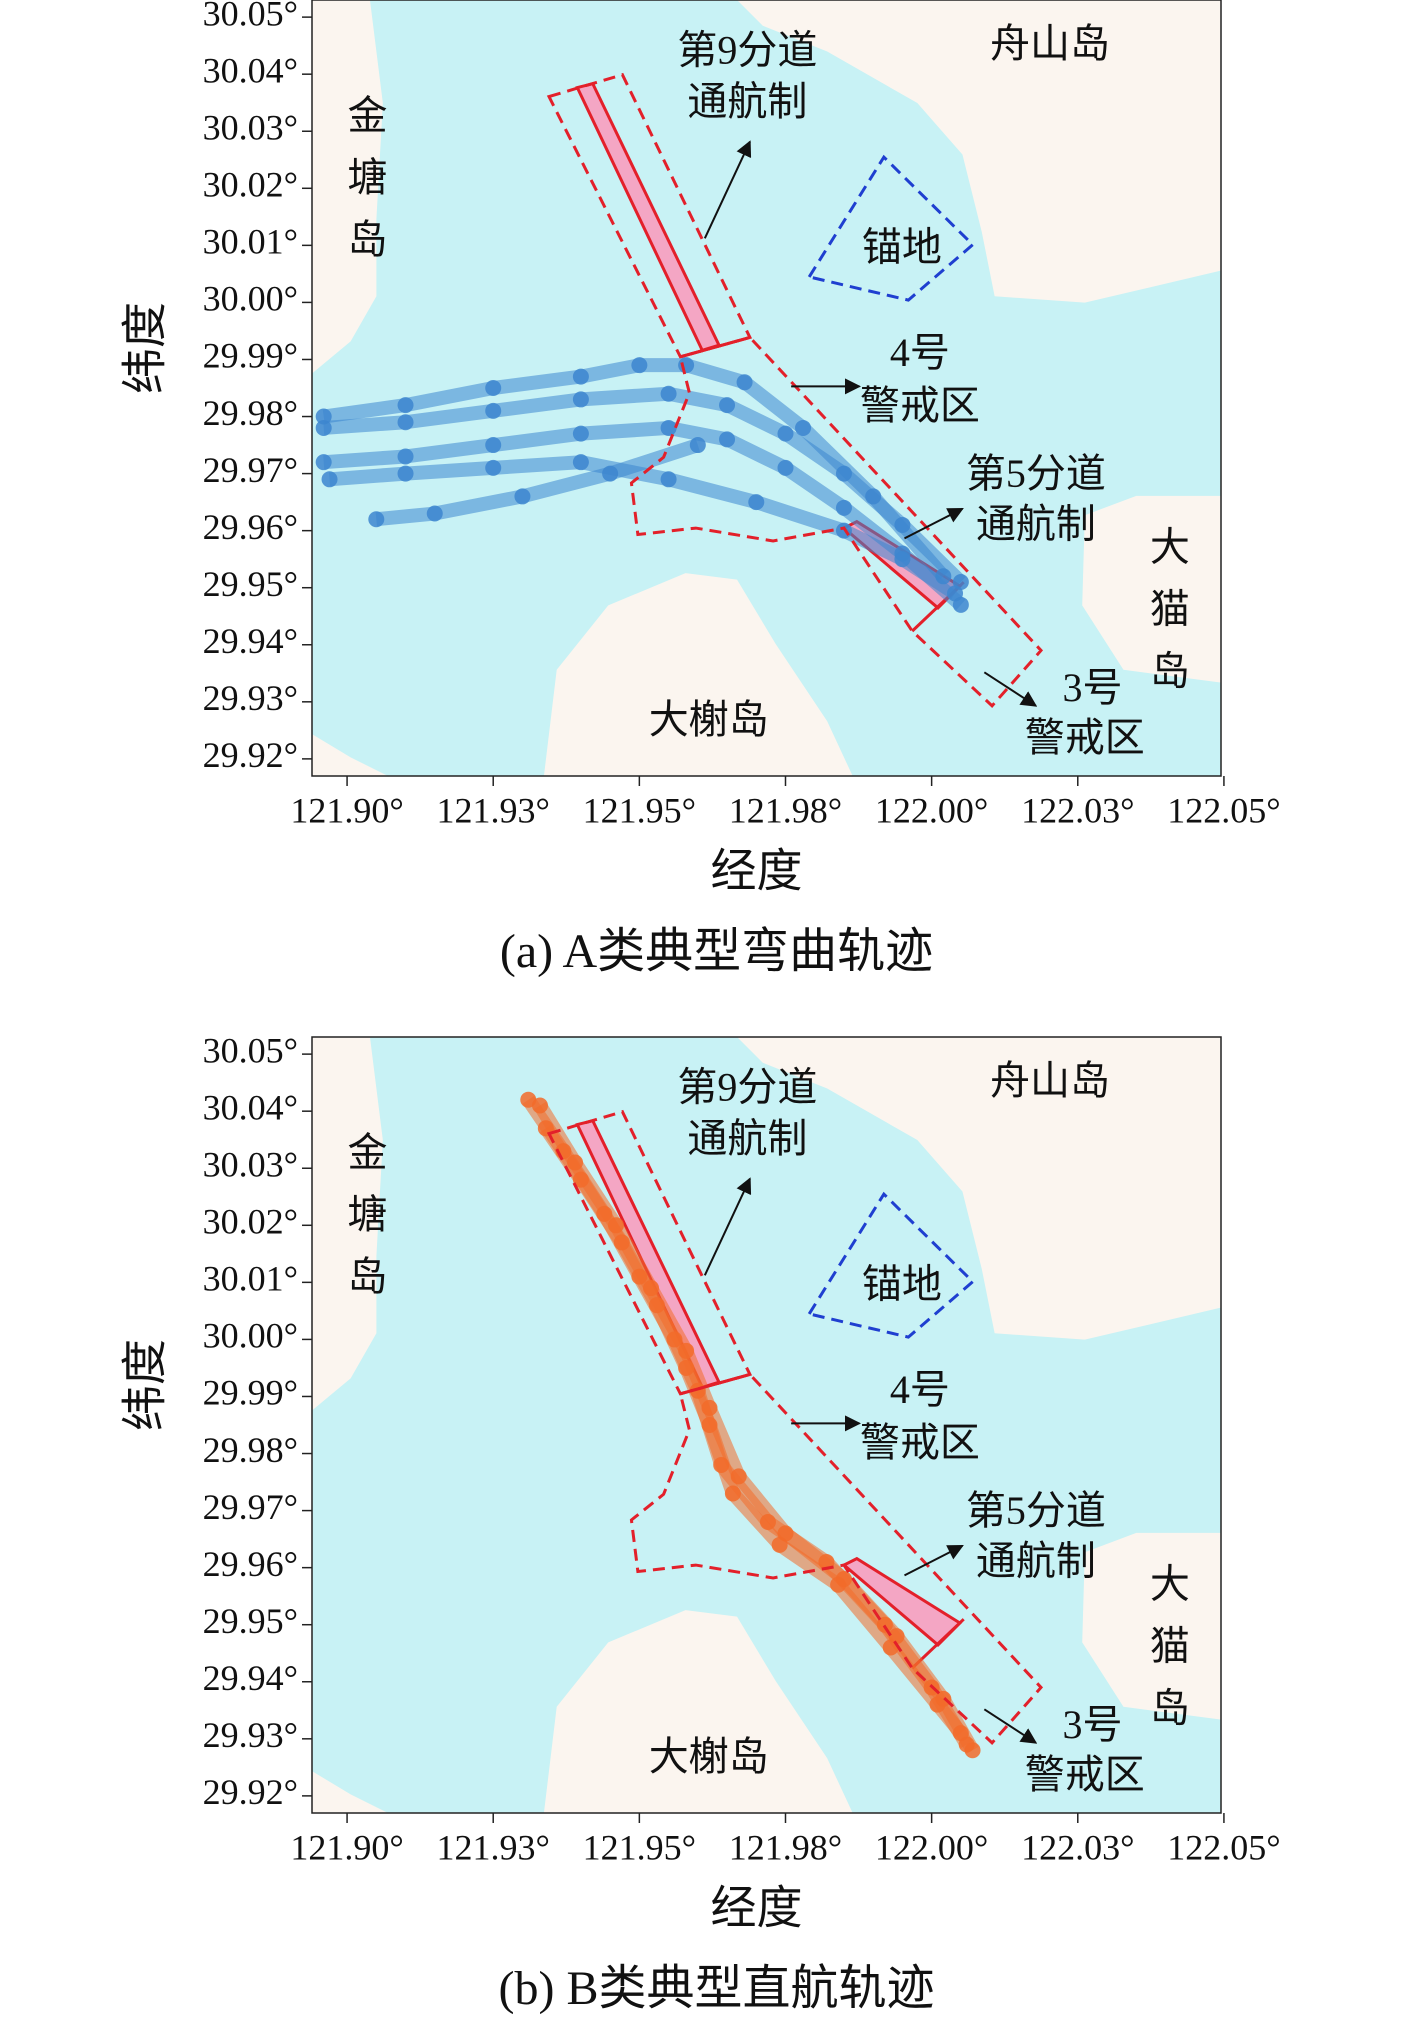  I want to click on place-label: 警戒区, so click(1085, 1774).